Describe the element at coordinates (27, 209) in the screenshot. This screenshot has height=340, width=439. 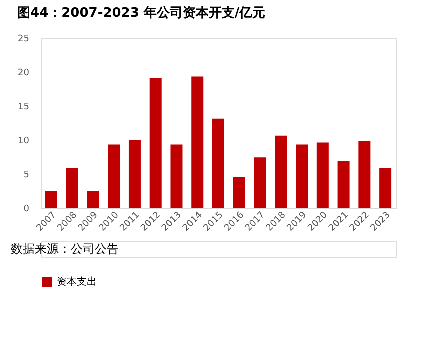
I see `y-tick-label: 0` at that location.